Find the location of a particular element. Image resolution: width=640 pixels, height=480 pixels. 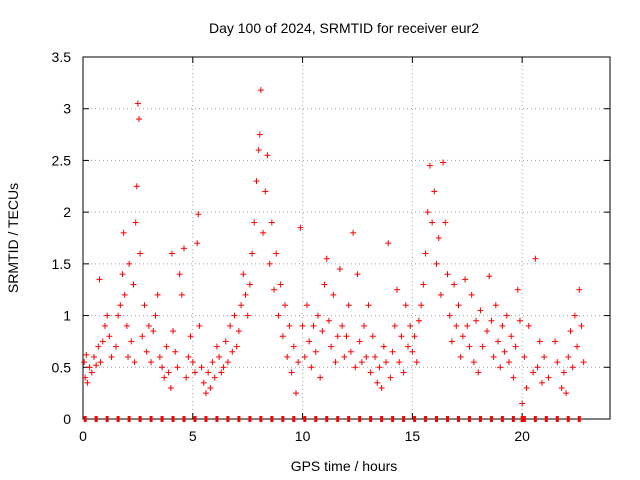

y-tick-label: 3.5 is located at coordinates (62, 57).